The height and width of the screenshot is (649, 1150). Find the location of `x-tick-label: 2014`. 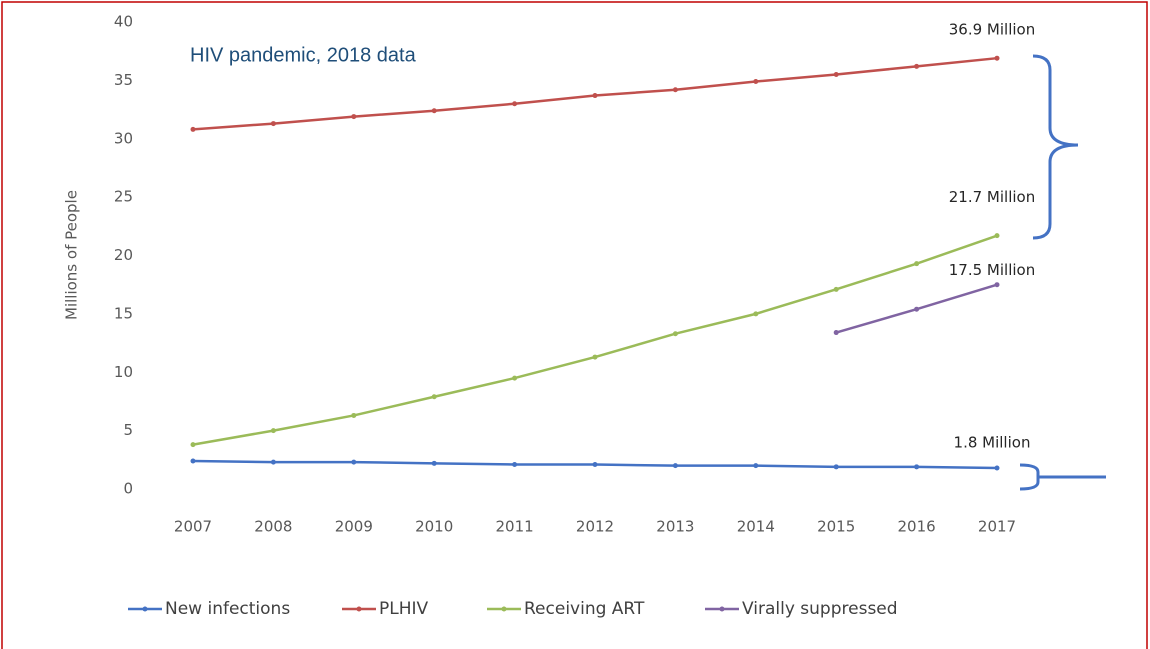

x-tick-label: 2014 is located at coordinates (756, 527).